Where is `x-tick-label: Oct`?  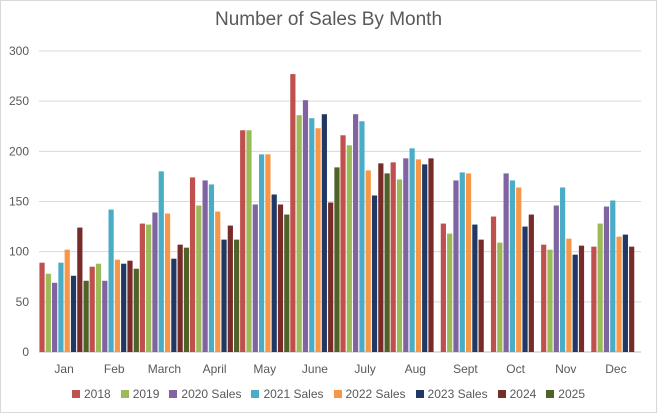
x-tick-label: Oct is located at coordinates (515, 369).